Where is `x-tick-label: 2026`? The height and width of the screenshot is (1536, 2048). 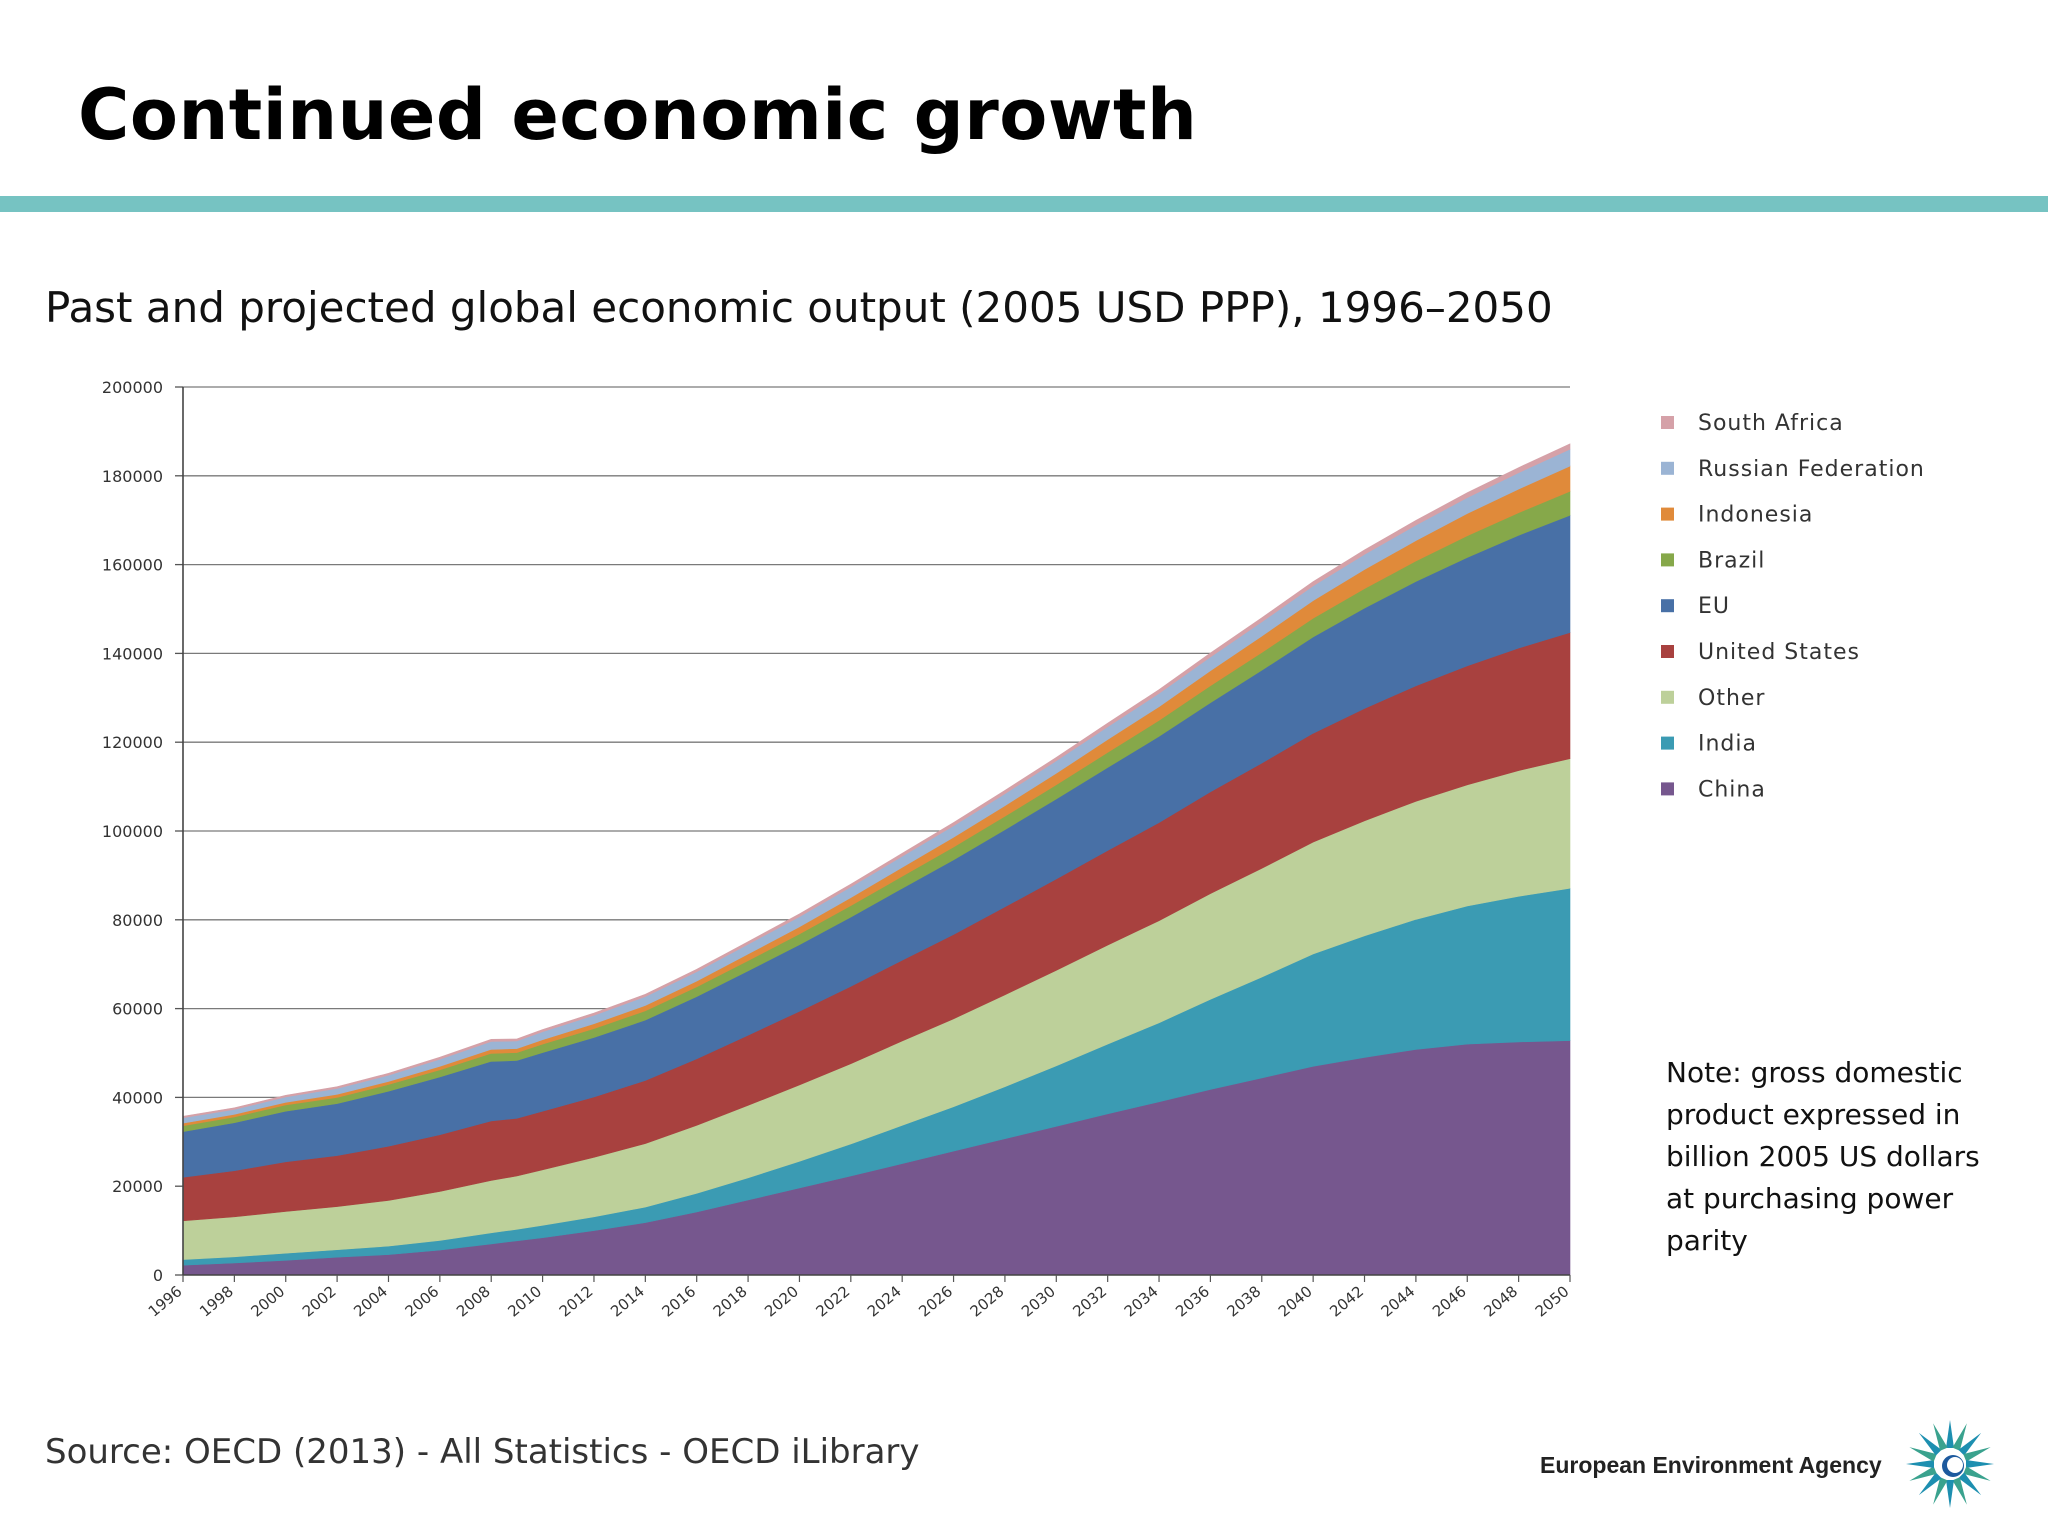 x-tick-label: 2026 is located at coordinates (935, 1301).